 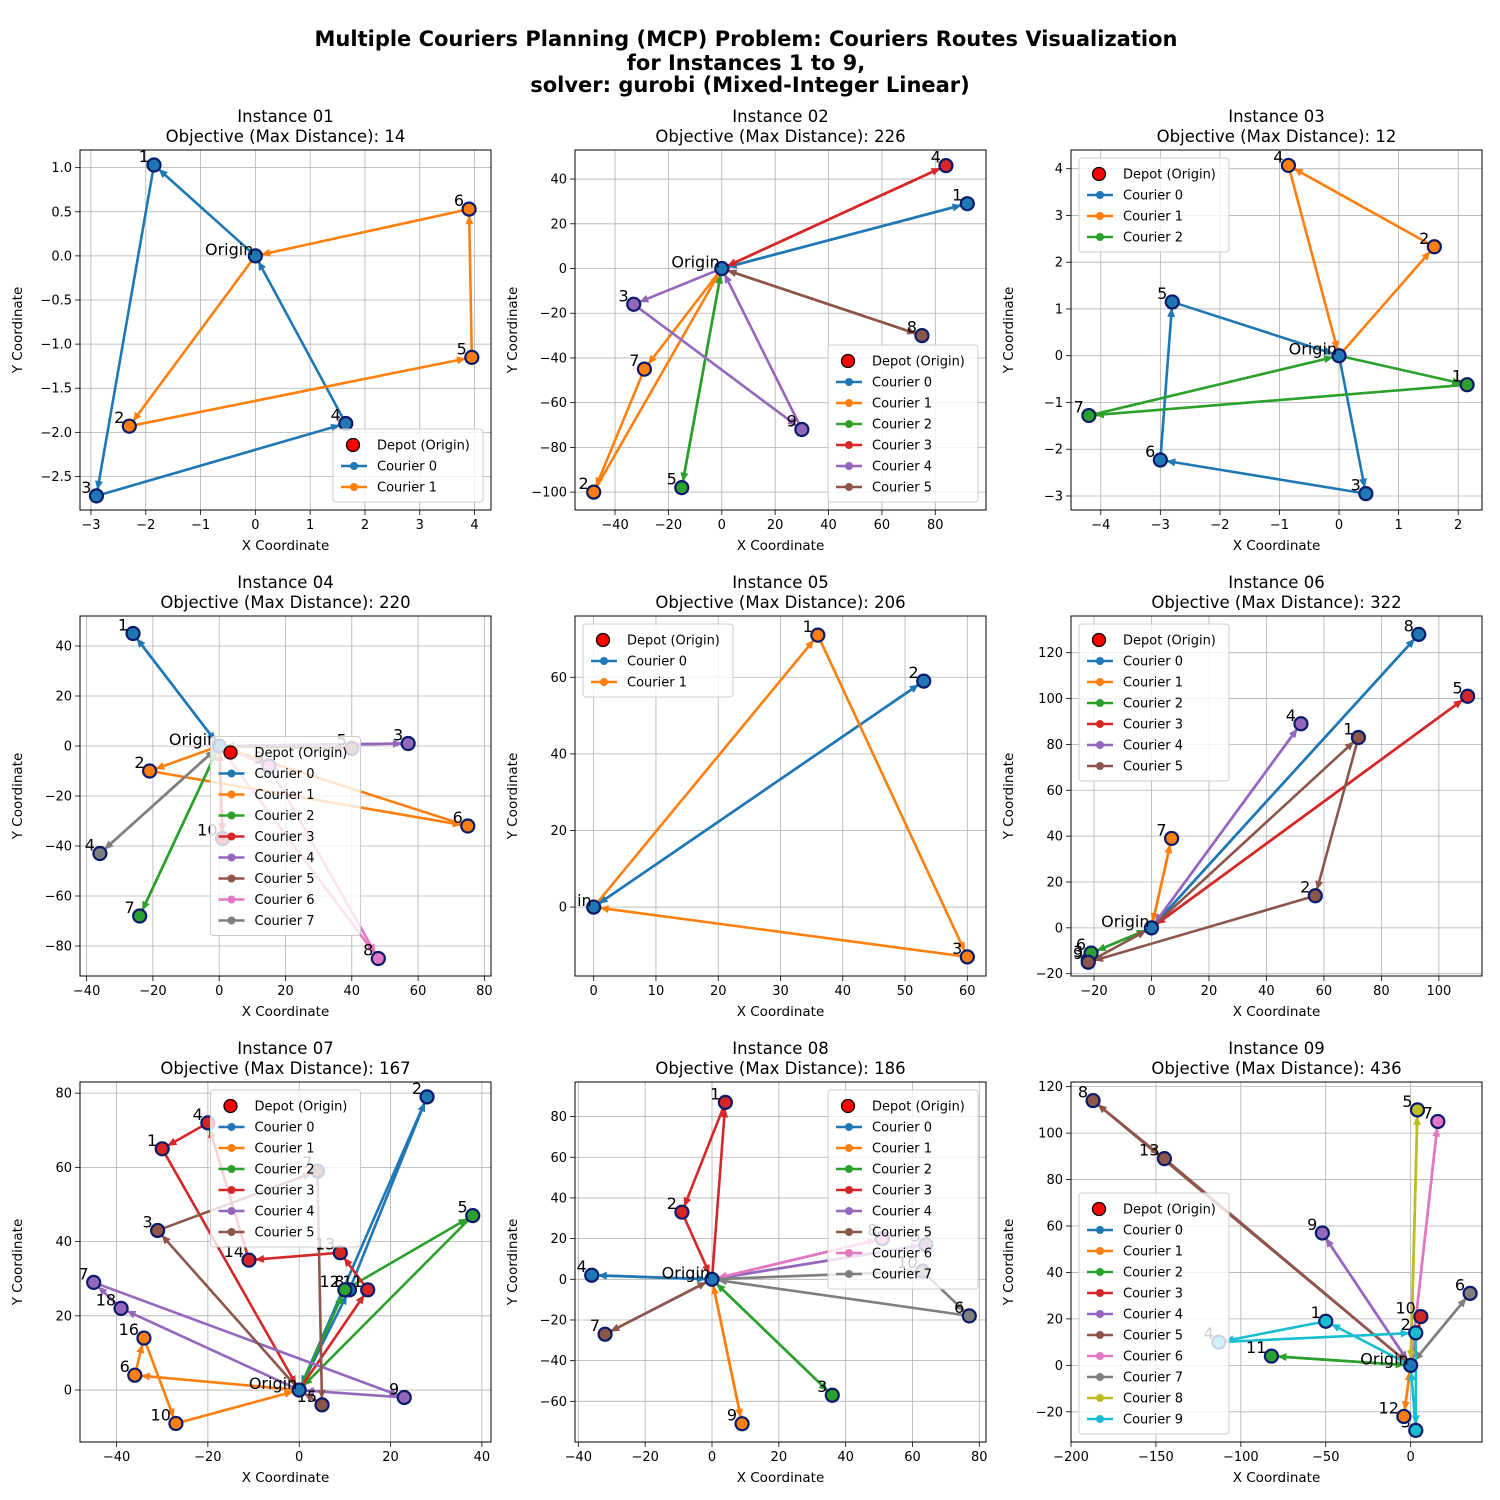 What do you see at coordinates (230, 1106) in the screenshot?
I see `legend-depot-marker` at bounding box center [230, 1106].